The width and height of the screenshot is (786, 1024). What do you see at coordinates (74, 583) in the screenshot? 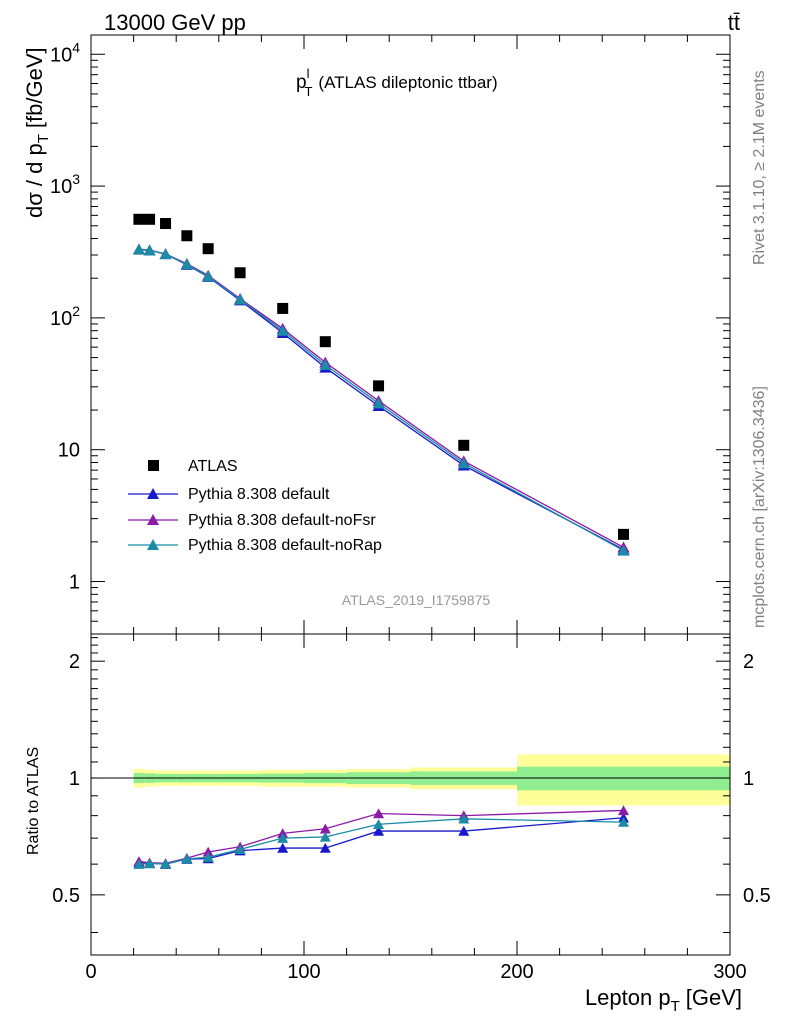
I see `y-tick-label: 1` at bounding box center [74, 583].